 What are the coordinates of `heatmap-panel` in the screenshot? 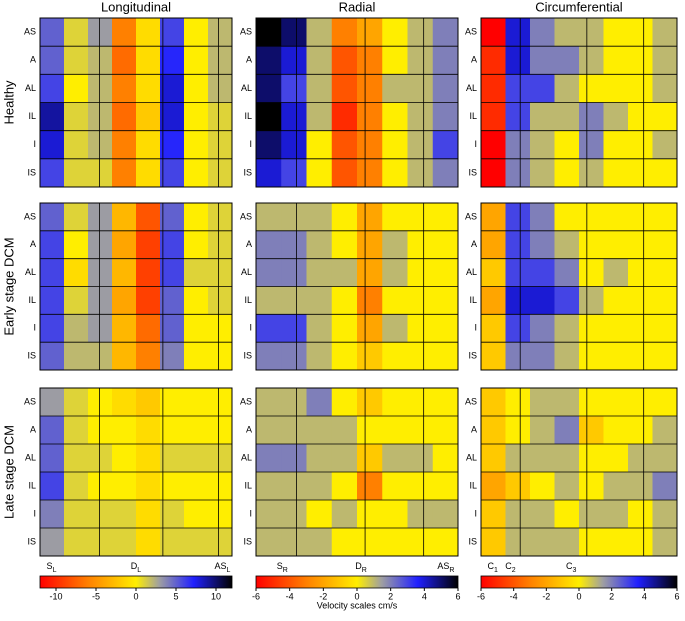 It's located at (357, 103).